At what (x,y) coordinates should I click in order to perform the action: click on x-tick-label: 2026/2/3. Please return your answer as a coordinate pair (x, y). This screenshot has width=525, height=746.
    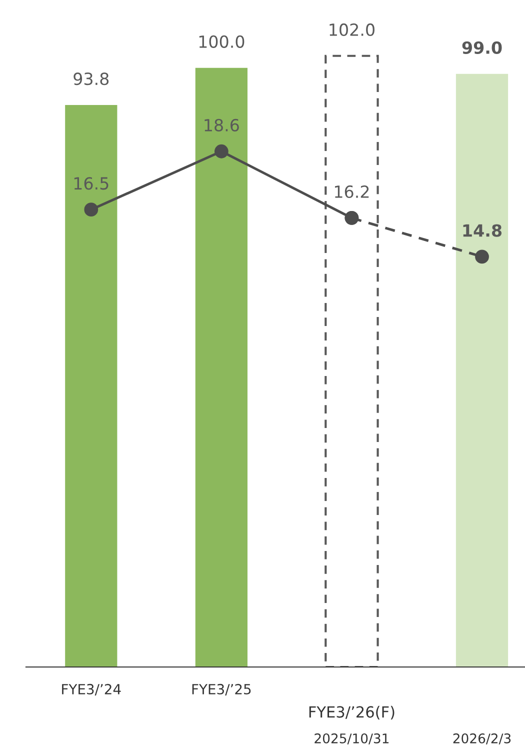
    Looking at the image, I should click on (482, 738).